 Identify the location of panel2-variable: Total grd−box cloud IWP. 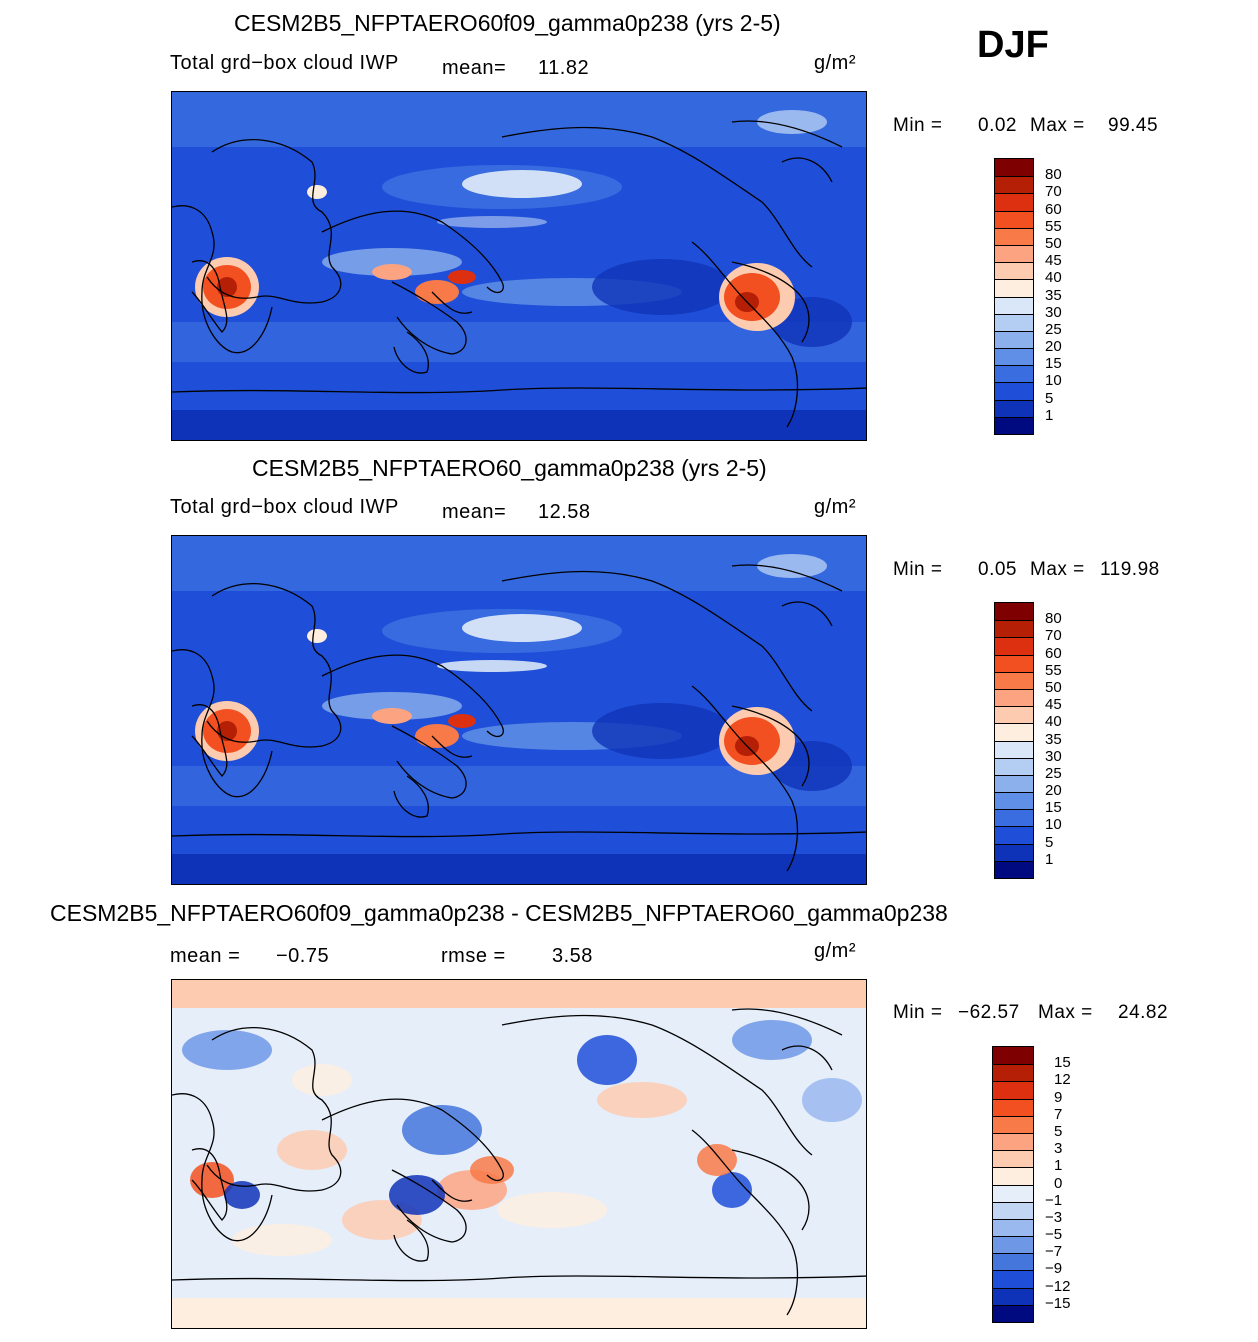
(284, 507).